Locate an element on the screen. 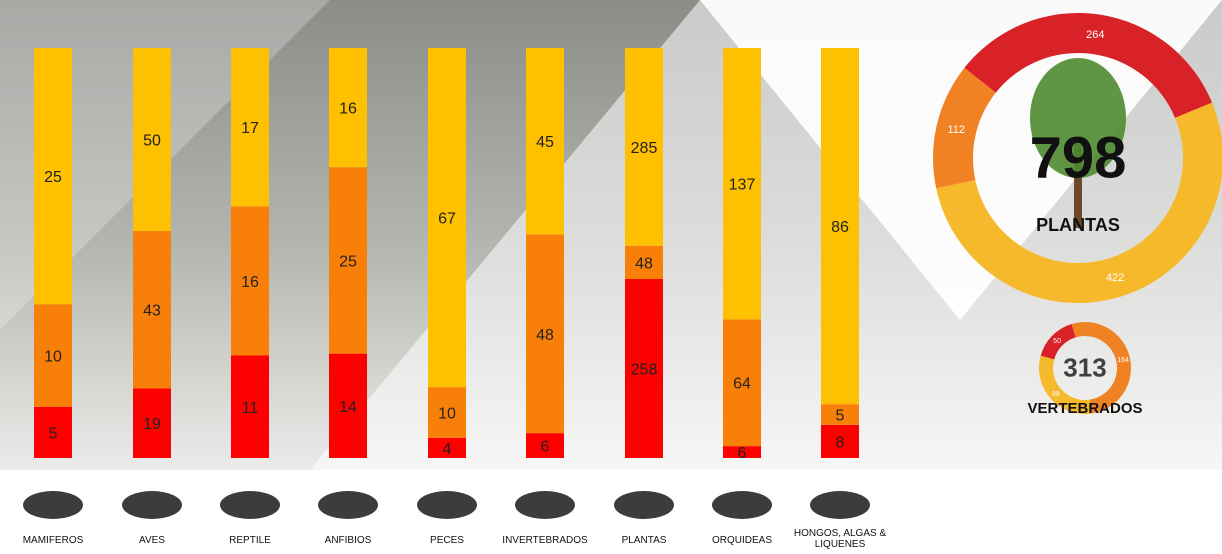 The image size is (1222, 554). value-label: 67 is located at coordinates (447, 219).